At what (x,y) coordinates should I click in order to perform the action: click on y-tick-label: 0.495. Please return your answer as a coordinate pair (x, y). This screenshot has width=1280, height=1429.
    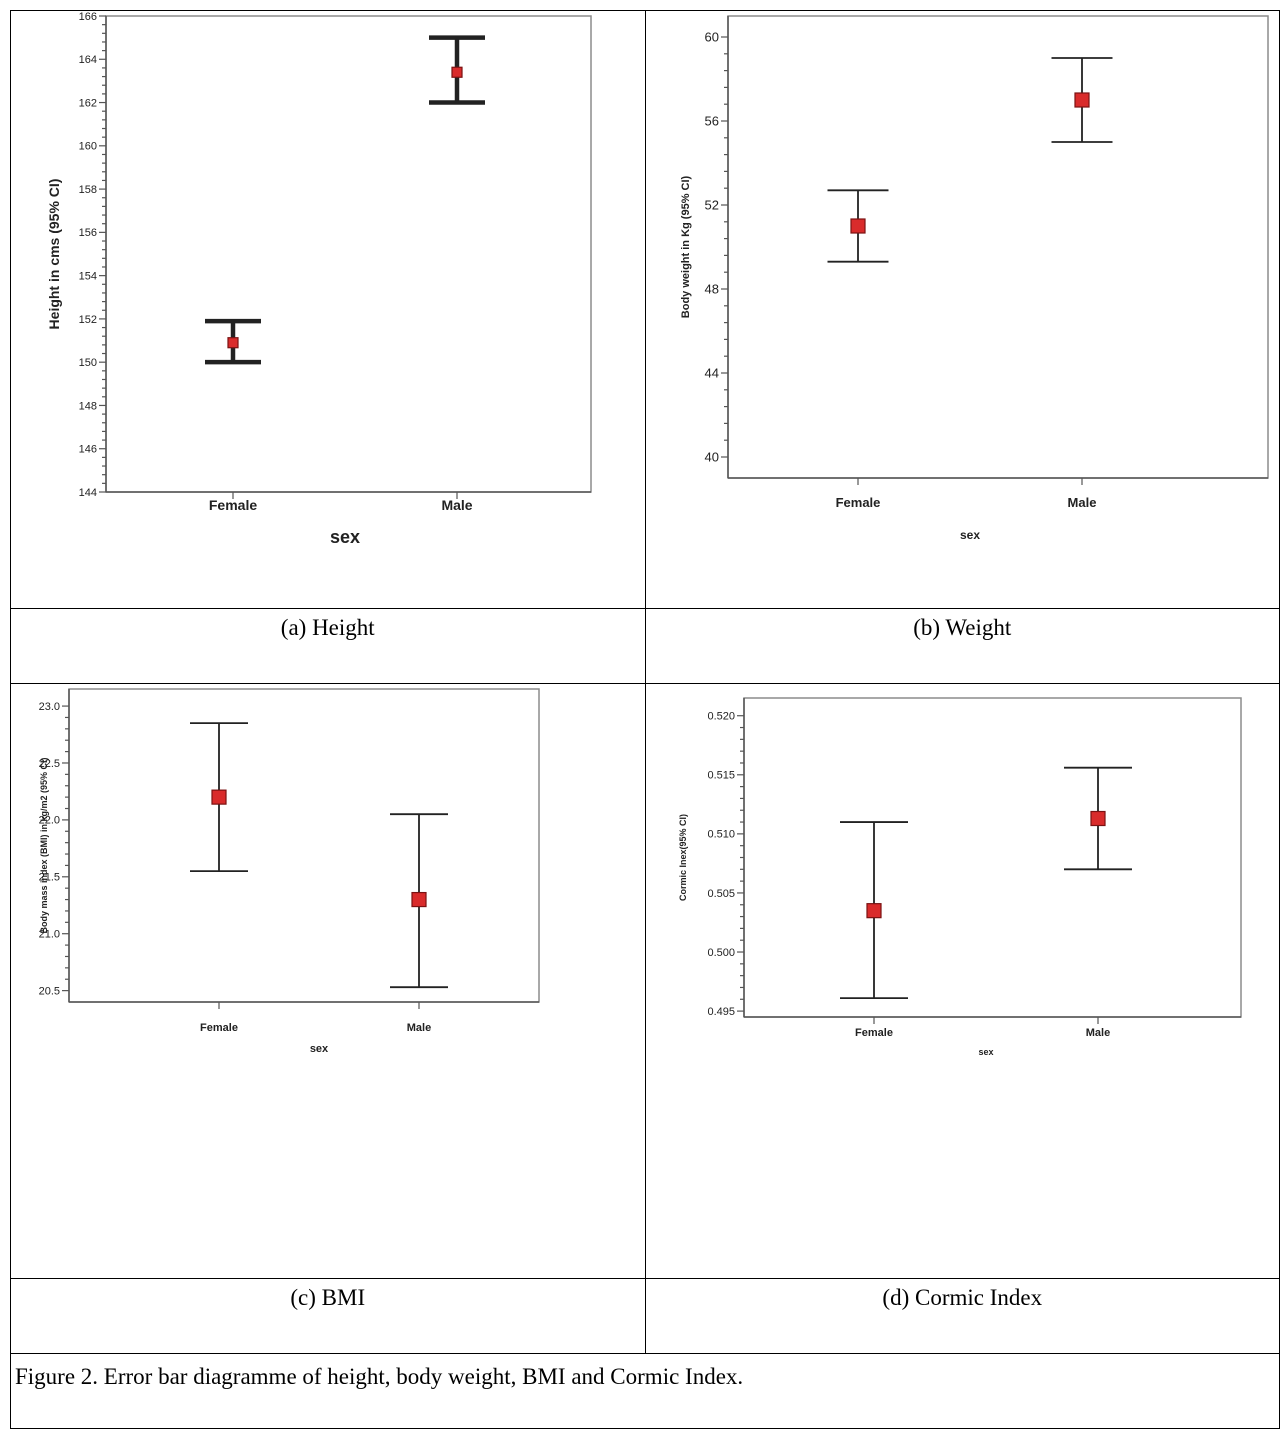
    Looking at the image, I should click on (721, 1012).